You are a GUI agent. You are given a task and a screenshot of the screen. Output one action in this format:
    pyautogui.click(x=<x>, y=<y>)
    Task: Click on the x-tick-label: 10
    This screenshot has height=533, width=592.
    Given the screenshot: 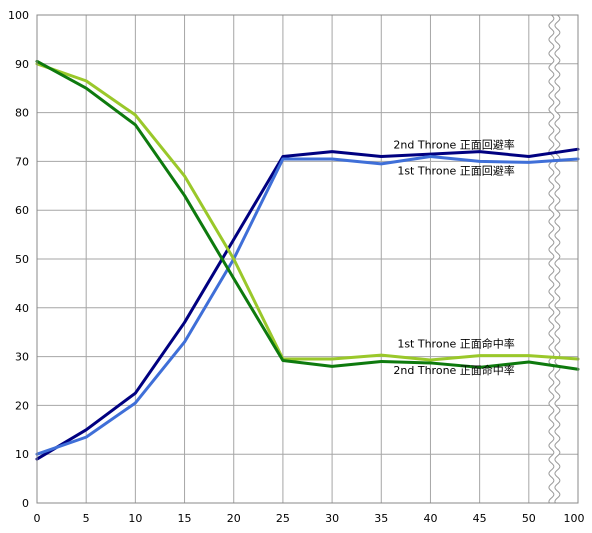 What is the action you would take?
    pyautogui.click(x=135, y=518)
    